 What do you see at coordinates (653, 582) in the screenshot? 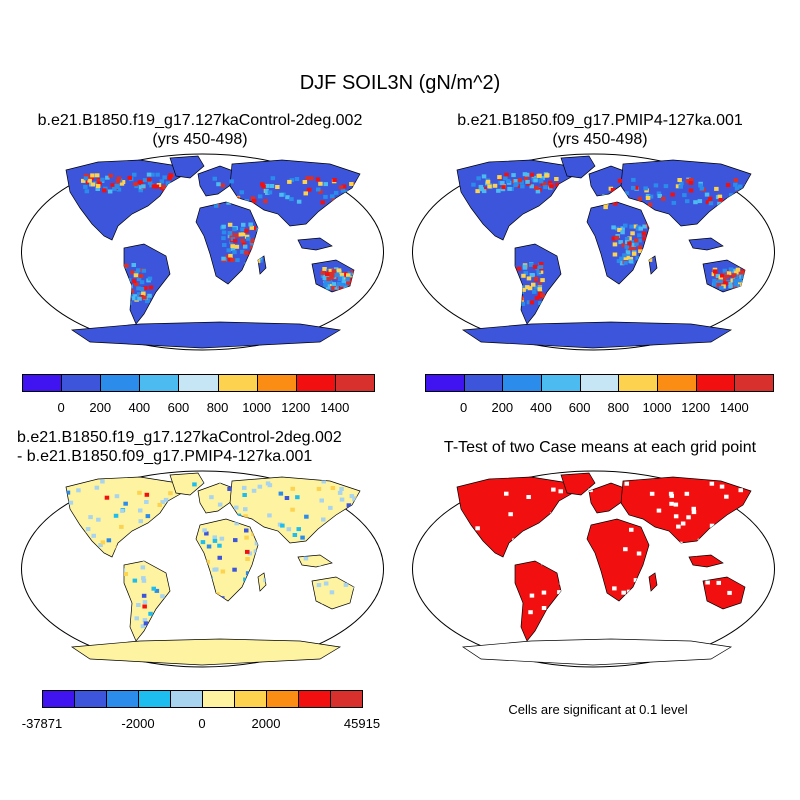
I see `landmass-madagascar` at bounding box center [653, 582].